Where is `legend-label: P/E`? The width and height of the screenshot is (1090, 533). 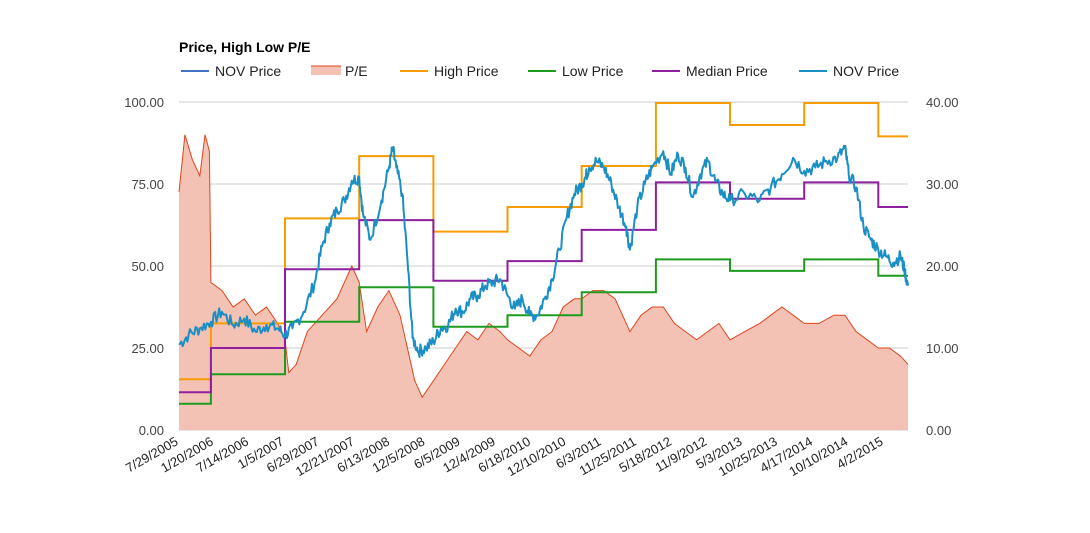
legend-label: P/E is located at coordinates (356, 71).